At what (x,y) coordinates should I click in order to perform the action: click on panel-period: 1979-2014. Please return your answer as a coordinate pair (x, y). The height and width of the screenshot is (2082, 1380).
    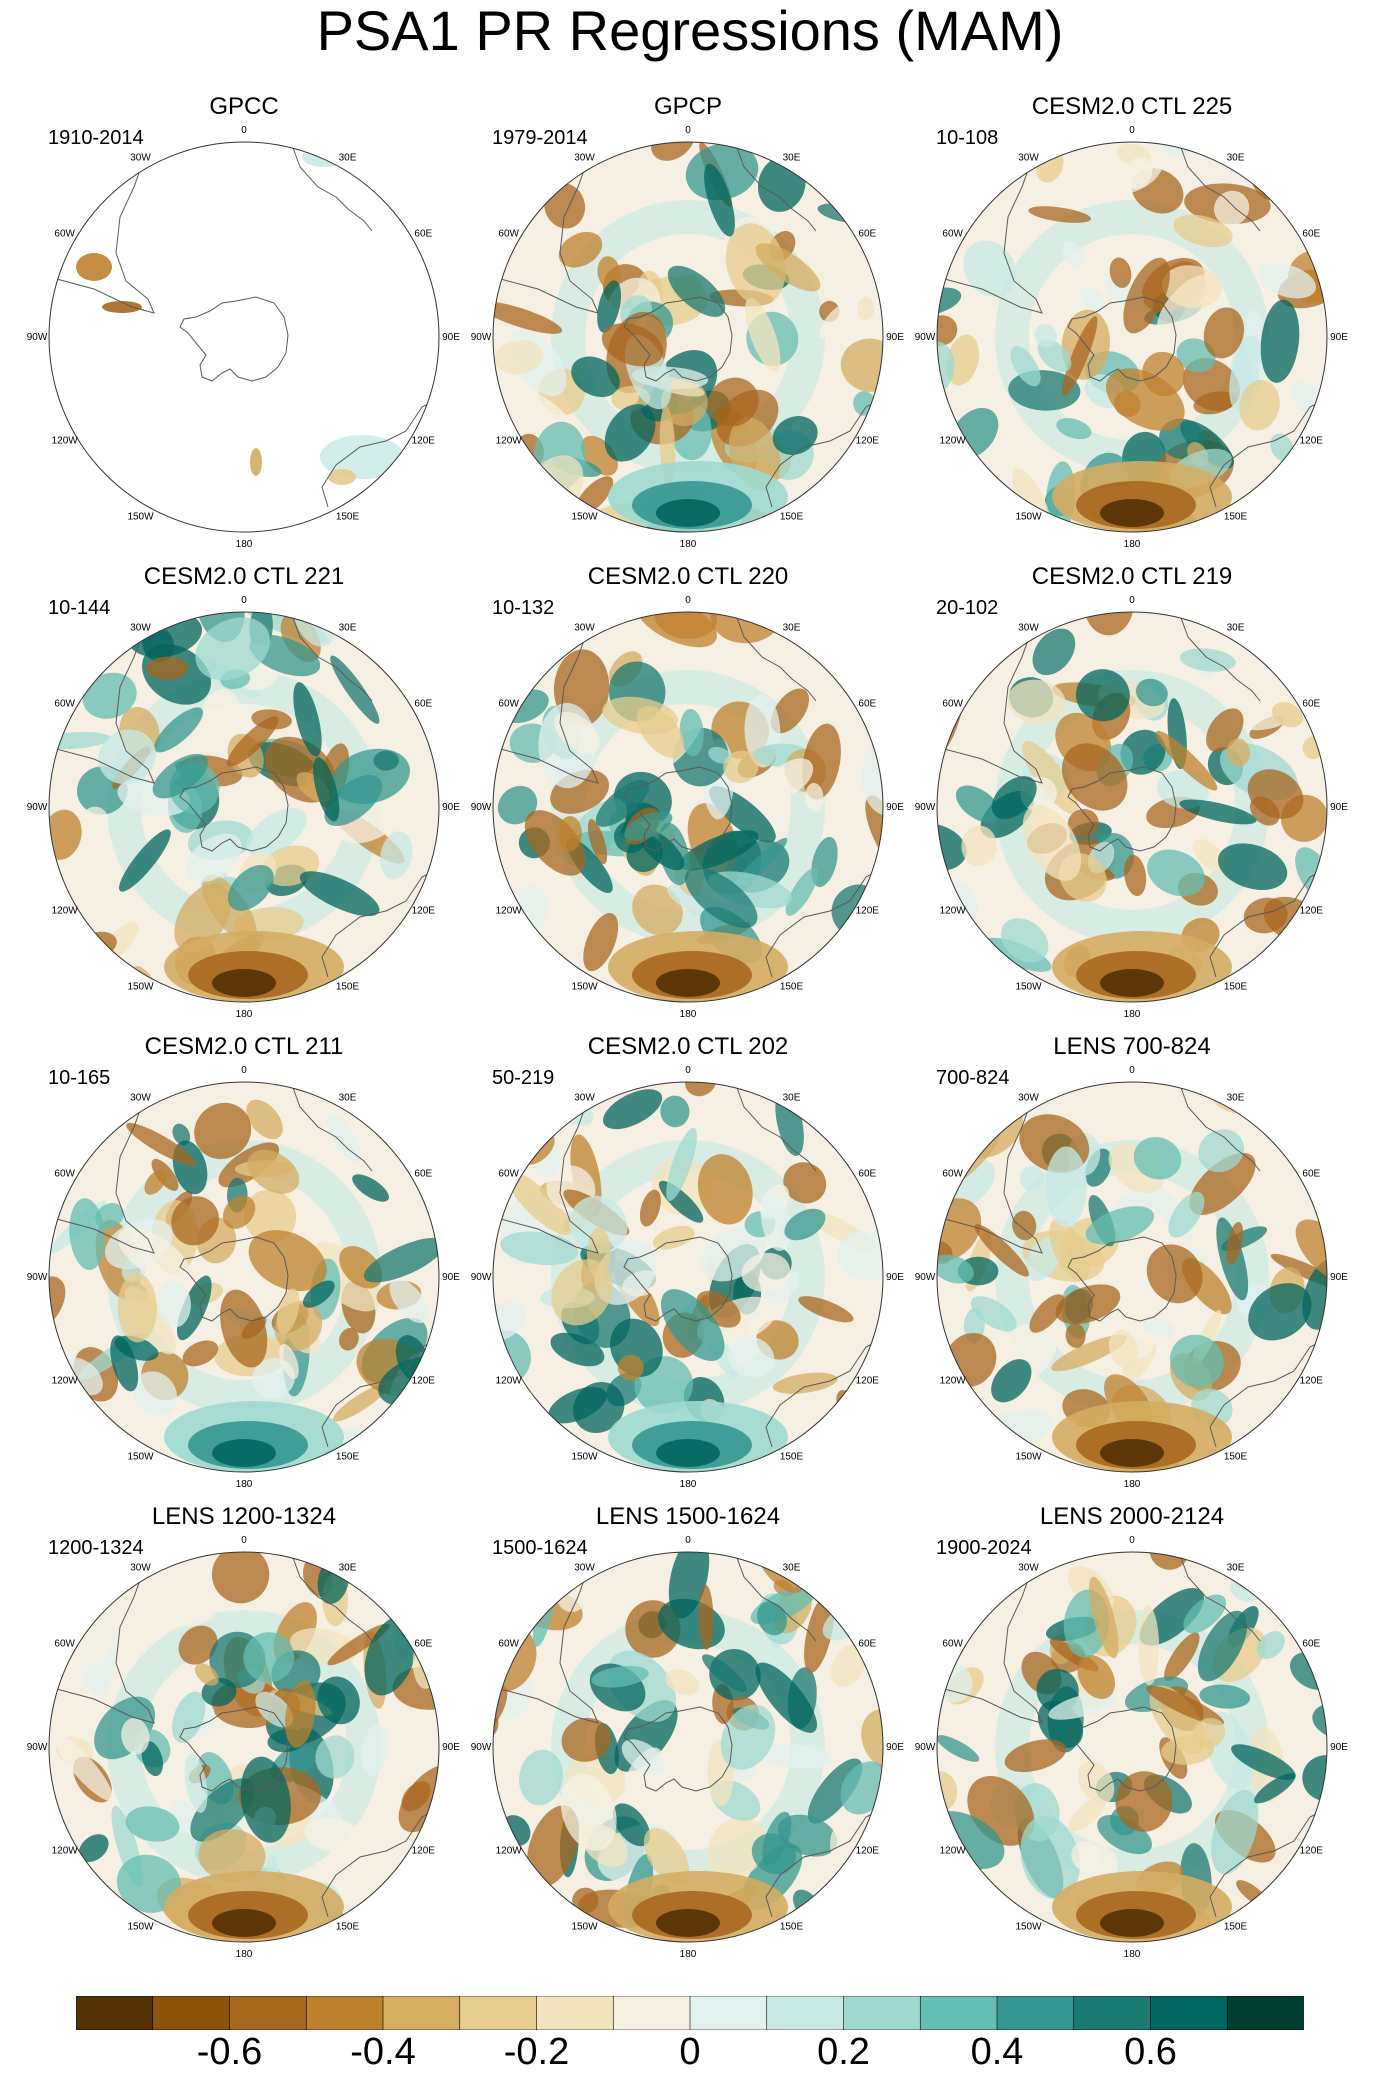
    Looking at the image, I should click on (540, 138).